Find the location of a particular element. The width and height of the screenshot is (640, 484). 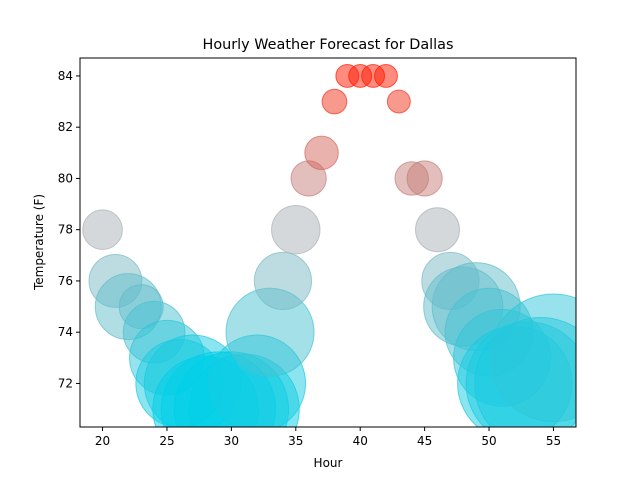

y-tick-label: 72 is located at coordinates (65, 383).